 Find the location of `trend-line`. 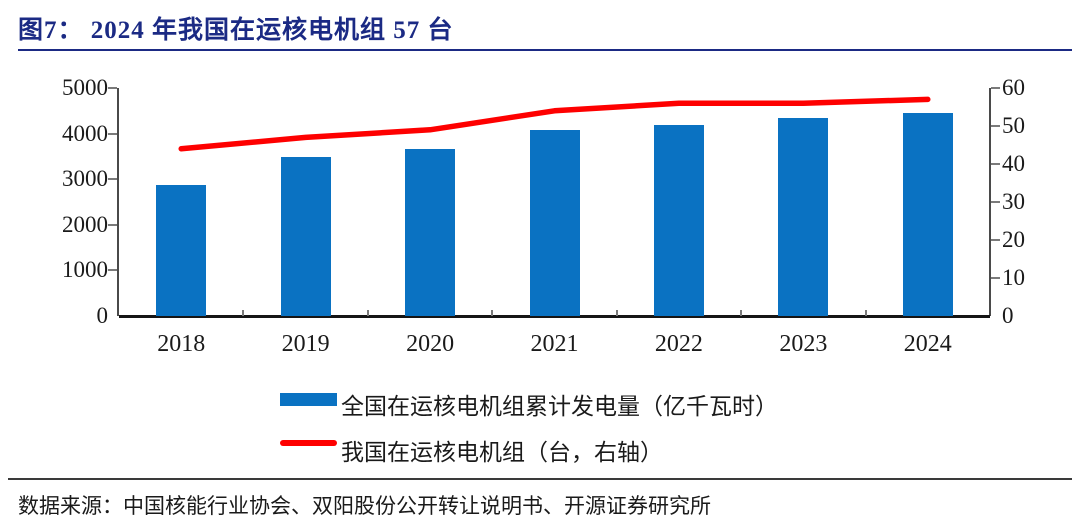

trend-line is located at coordinates (554, 124).